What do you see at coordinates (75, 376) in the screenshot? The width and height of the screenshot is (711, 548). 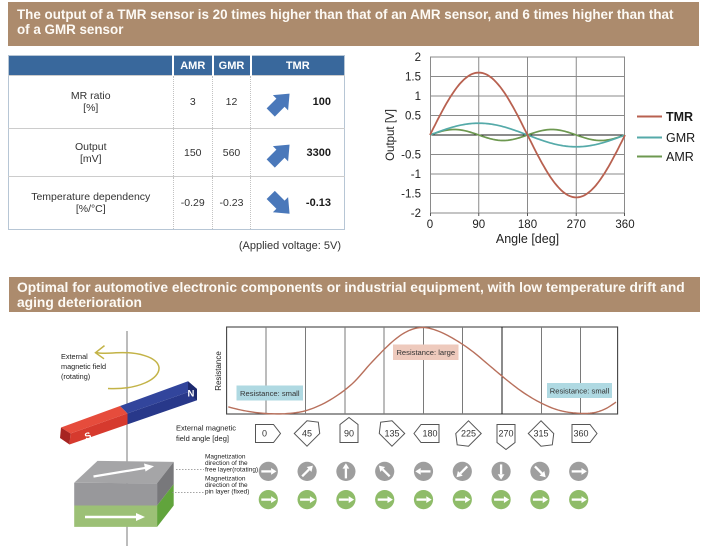 I see `svg-text: (rotating)` at bounding box center [75, 376].